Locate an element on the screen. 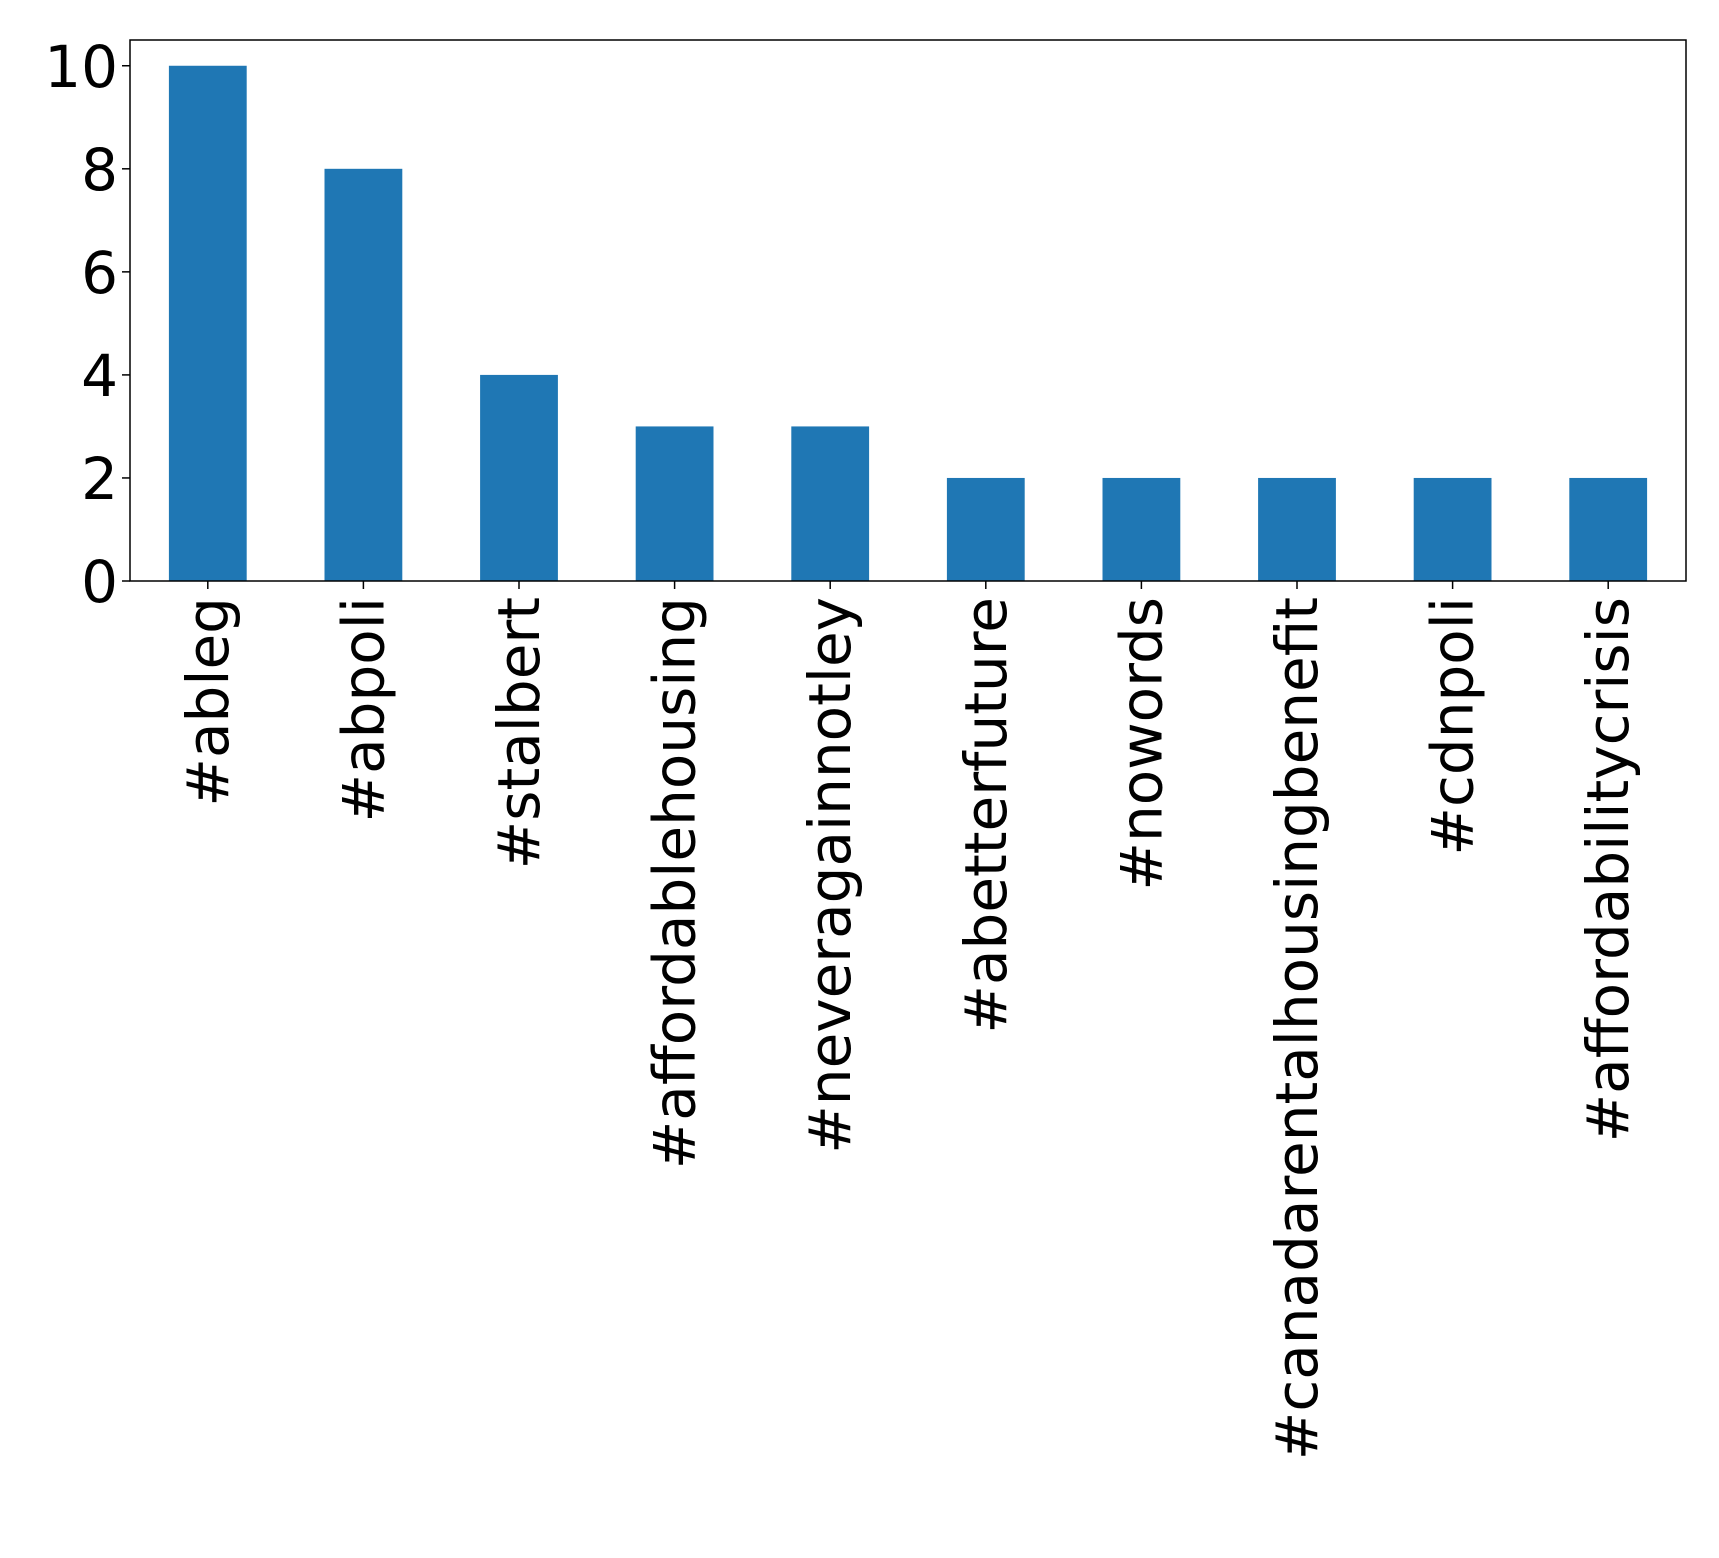 Image resolution: width=1719 pixels, height=1558 pixels. y-tick-label: 6 is located at coordinates (99, 273).